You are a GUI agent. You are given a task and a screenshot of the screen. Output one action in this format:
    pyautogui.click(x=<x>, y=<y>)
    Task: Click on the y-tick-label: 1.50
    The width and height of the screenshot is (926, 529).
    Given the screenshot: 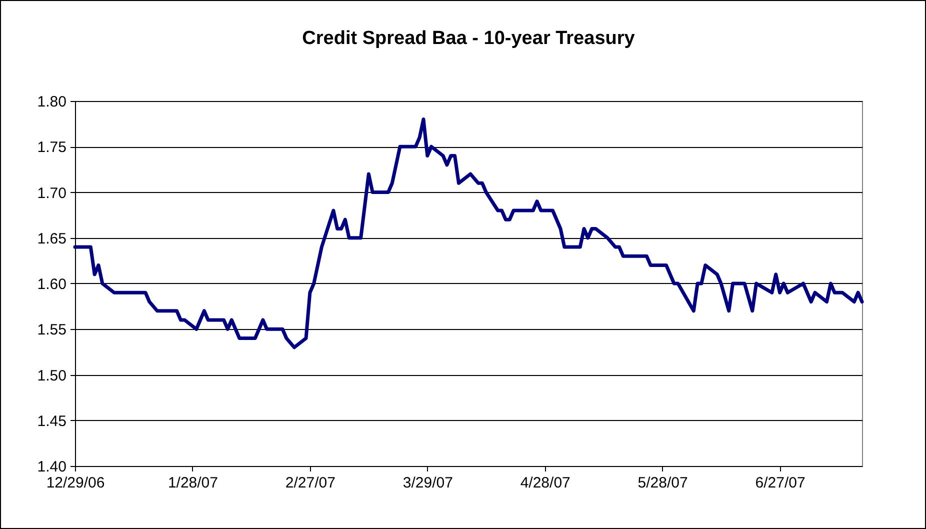 What is the action you would take?
    pyautogui.click(x=51, y=375)
    